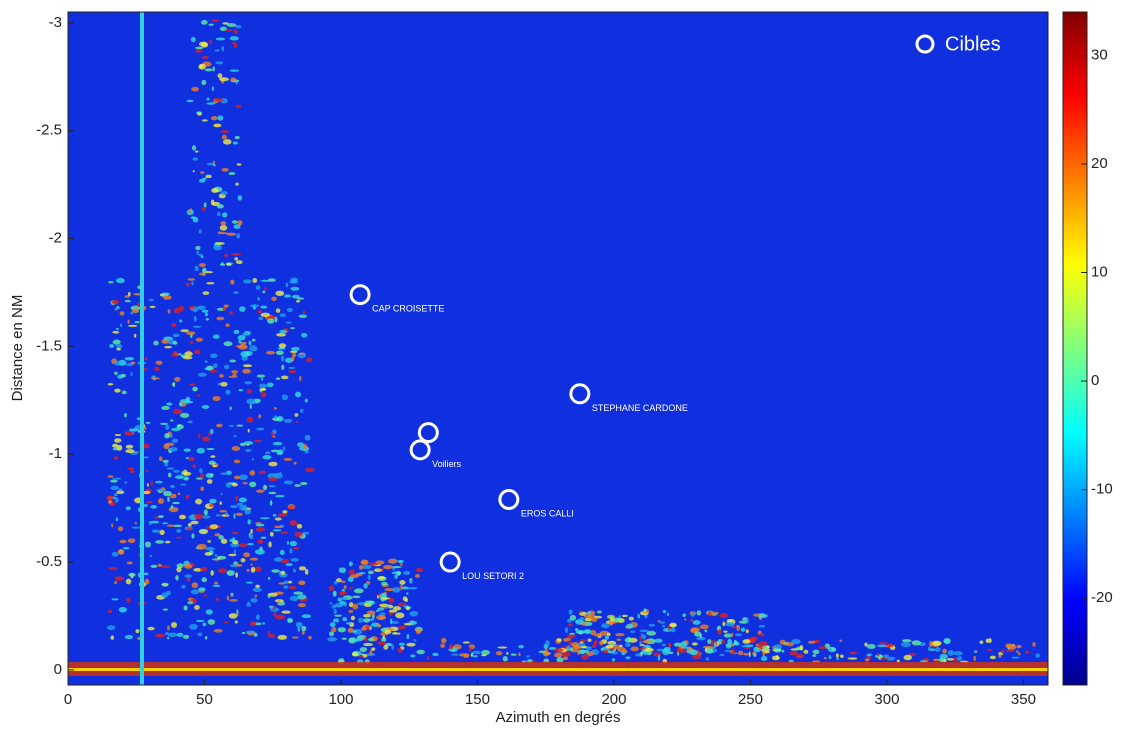 Image resolution: width=1123 pixels, height=731 pixels. I want to click on legend-label: Cibles, so click(973, 44).